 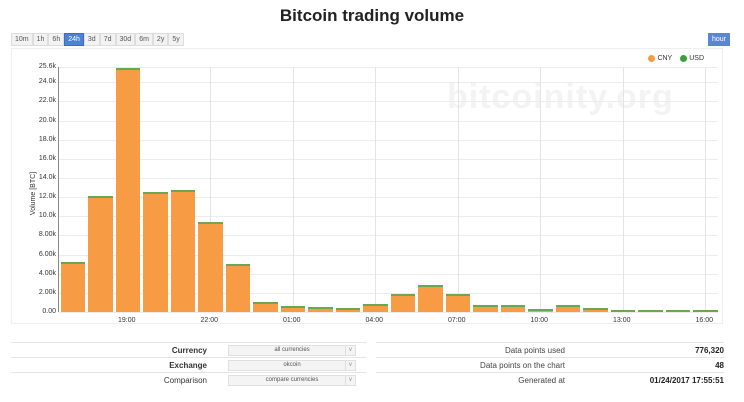 I want to click on bar-11:00, so click(x=567, y=308).